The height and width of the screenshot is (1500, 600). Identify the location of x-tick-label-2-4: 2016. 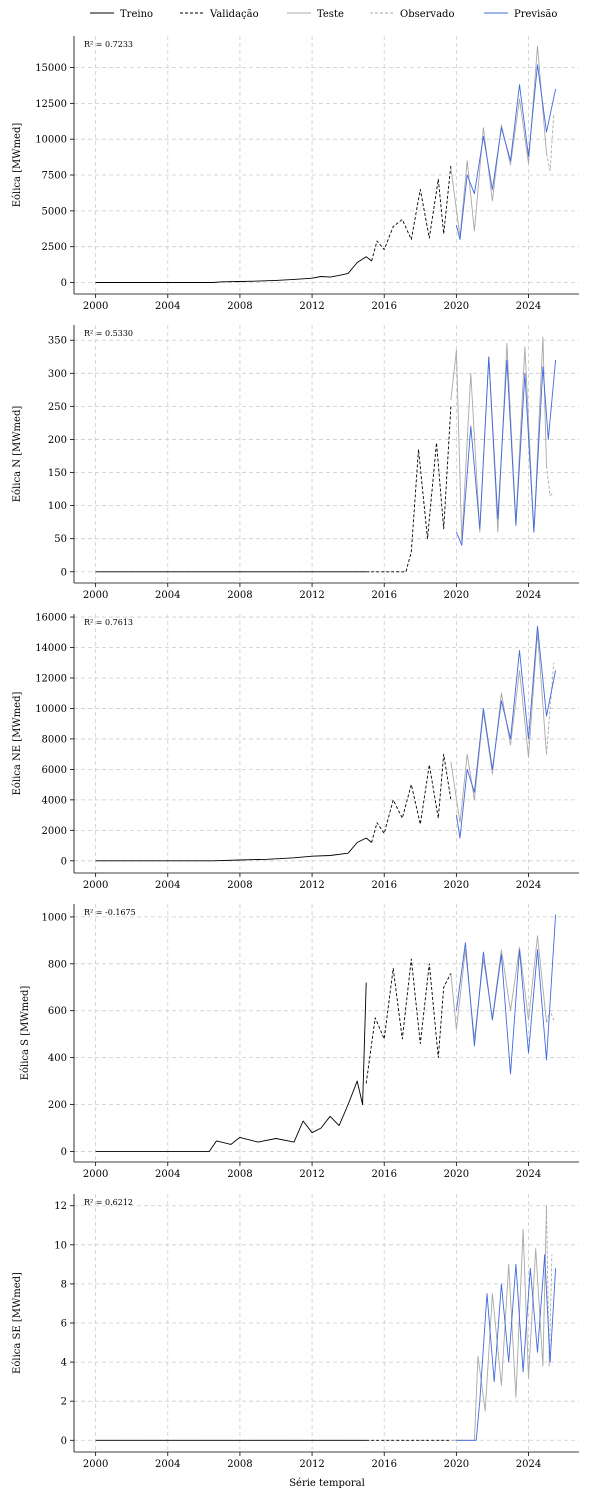
(383, 885).